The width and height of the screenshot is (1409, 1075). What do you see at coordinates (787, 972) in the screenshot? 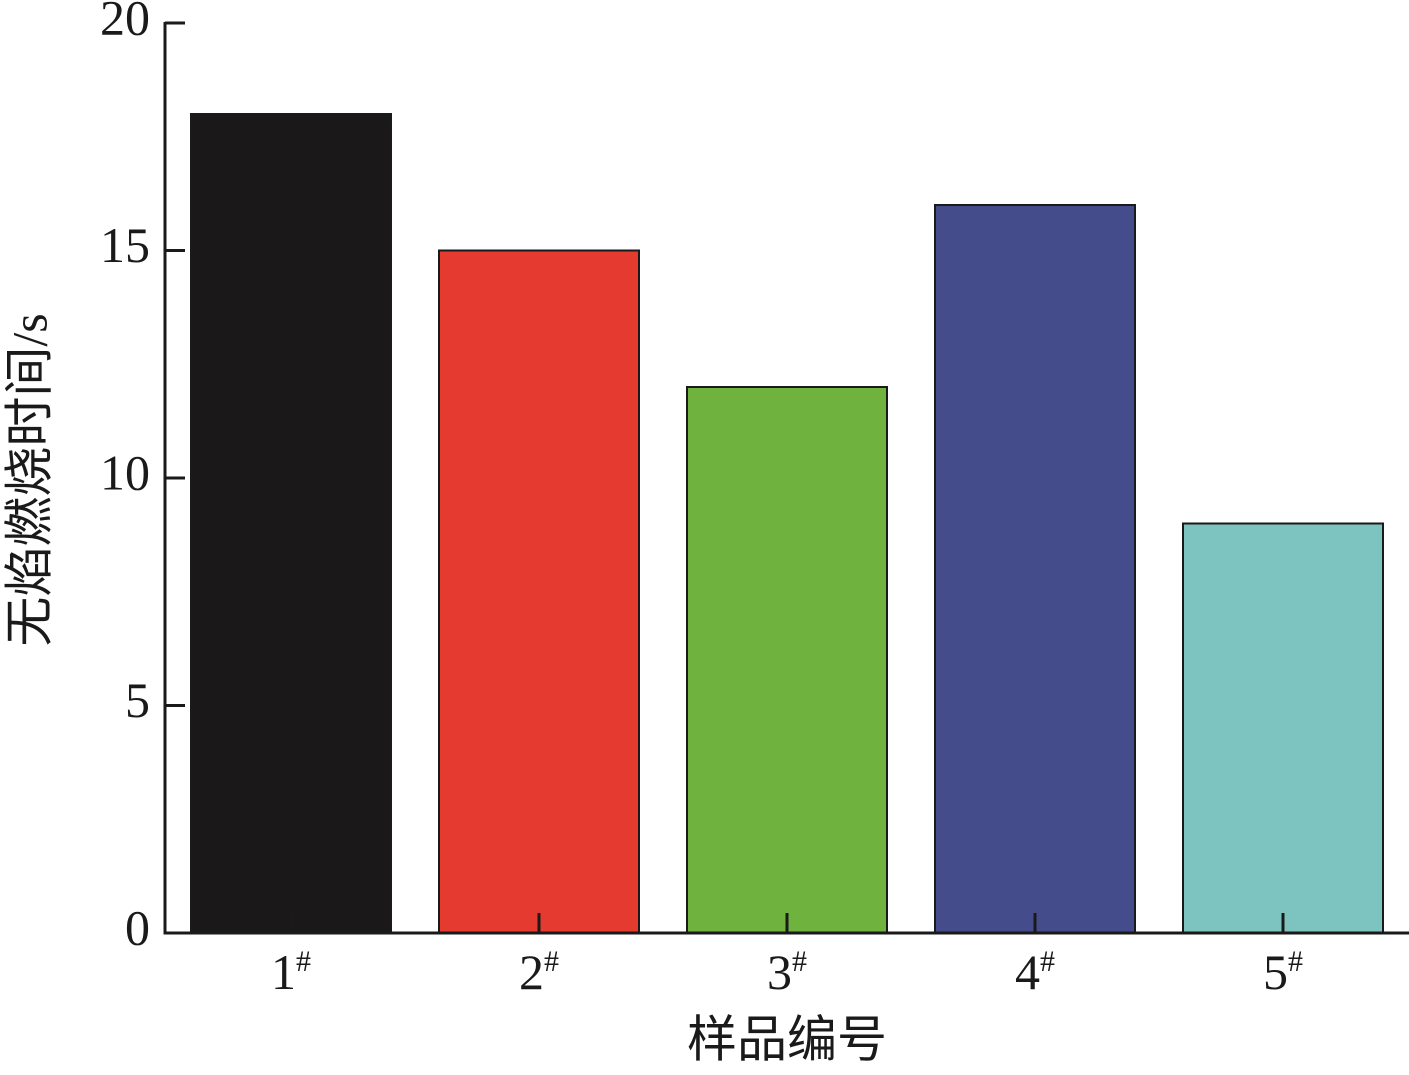
I see `x-tick-label: 3#` at bounding box center [787, 972].